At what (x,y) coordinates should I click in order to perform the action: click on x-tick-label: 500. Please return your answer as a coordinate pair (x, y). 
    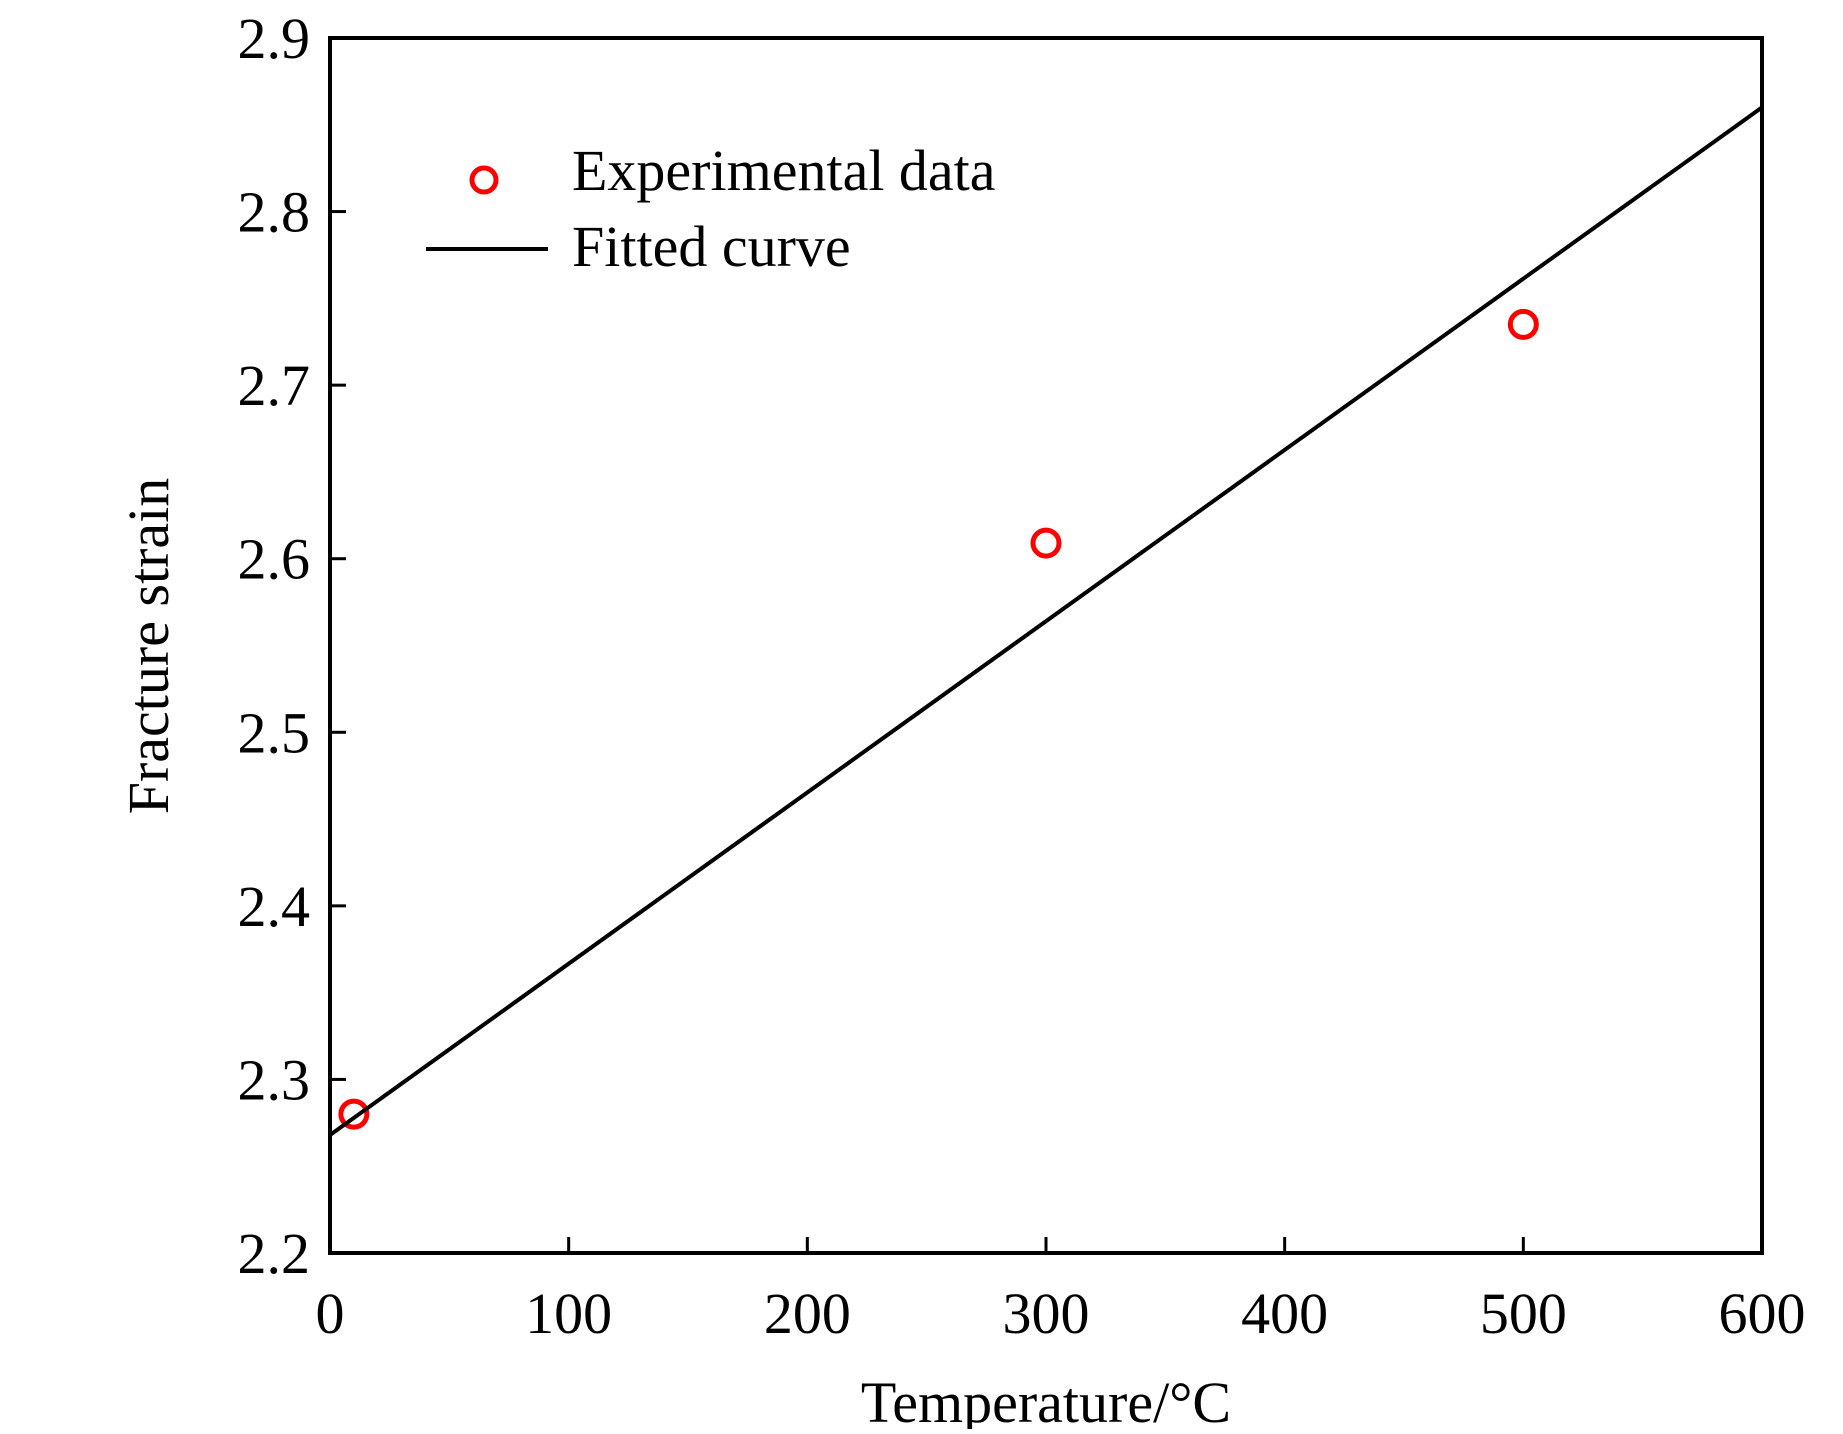
    Looking at the image, I should click on (1523, 1313).